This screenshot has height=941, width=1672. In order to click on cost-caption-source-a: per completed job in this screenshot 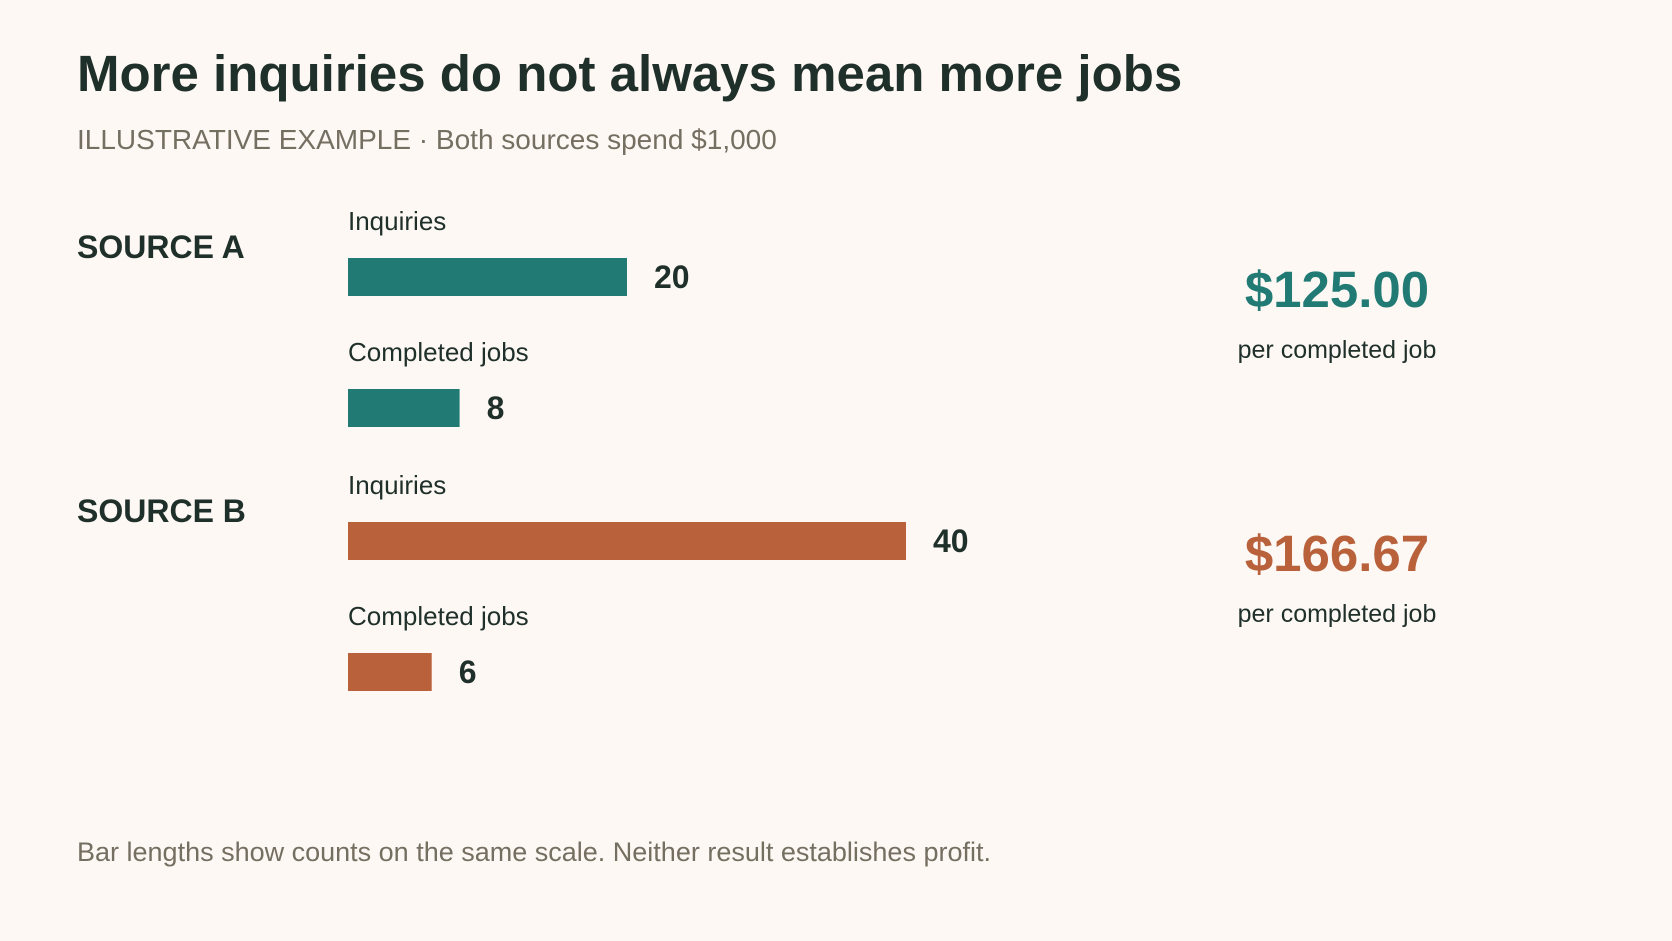, I will do `click(1337, 350)`.